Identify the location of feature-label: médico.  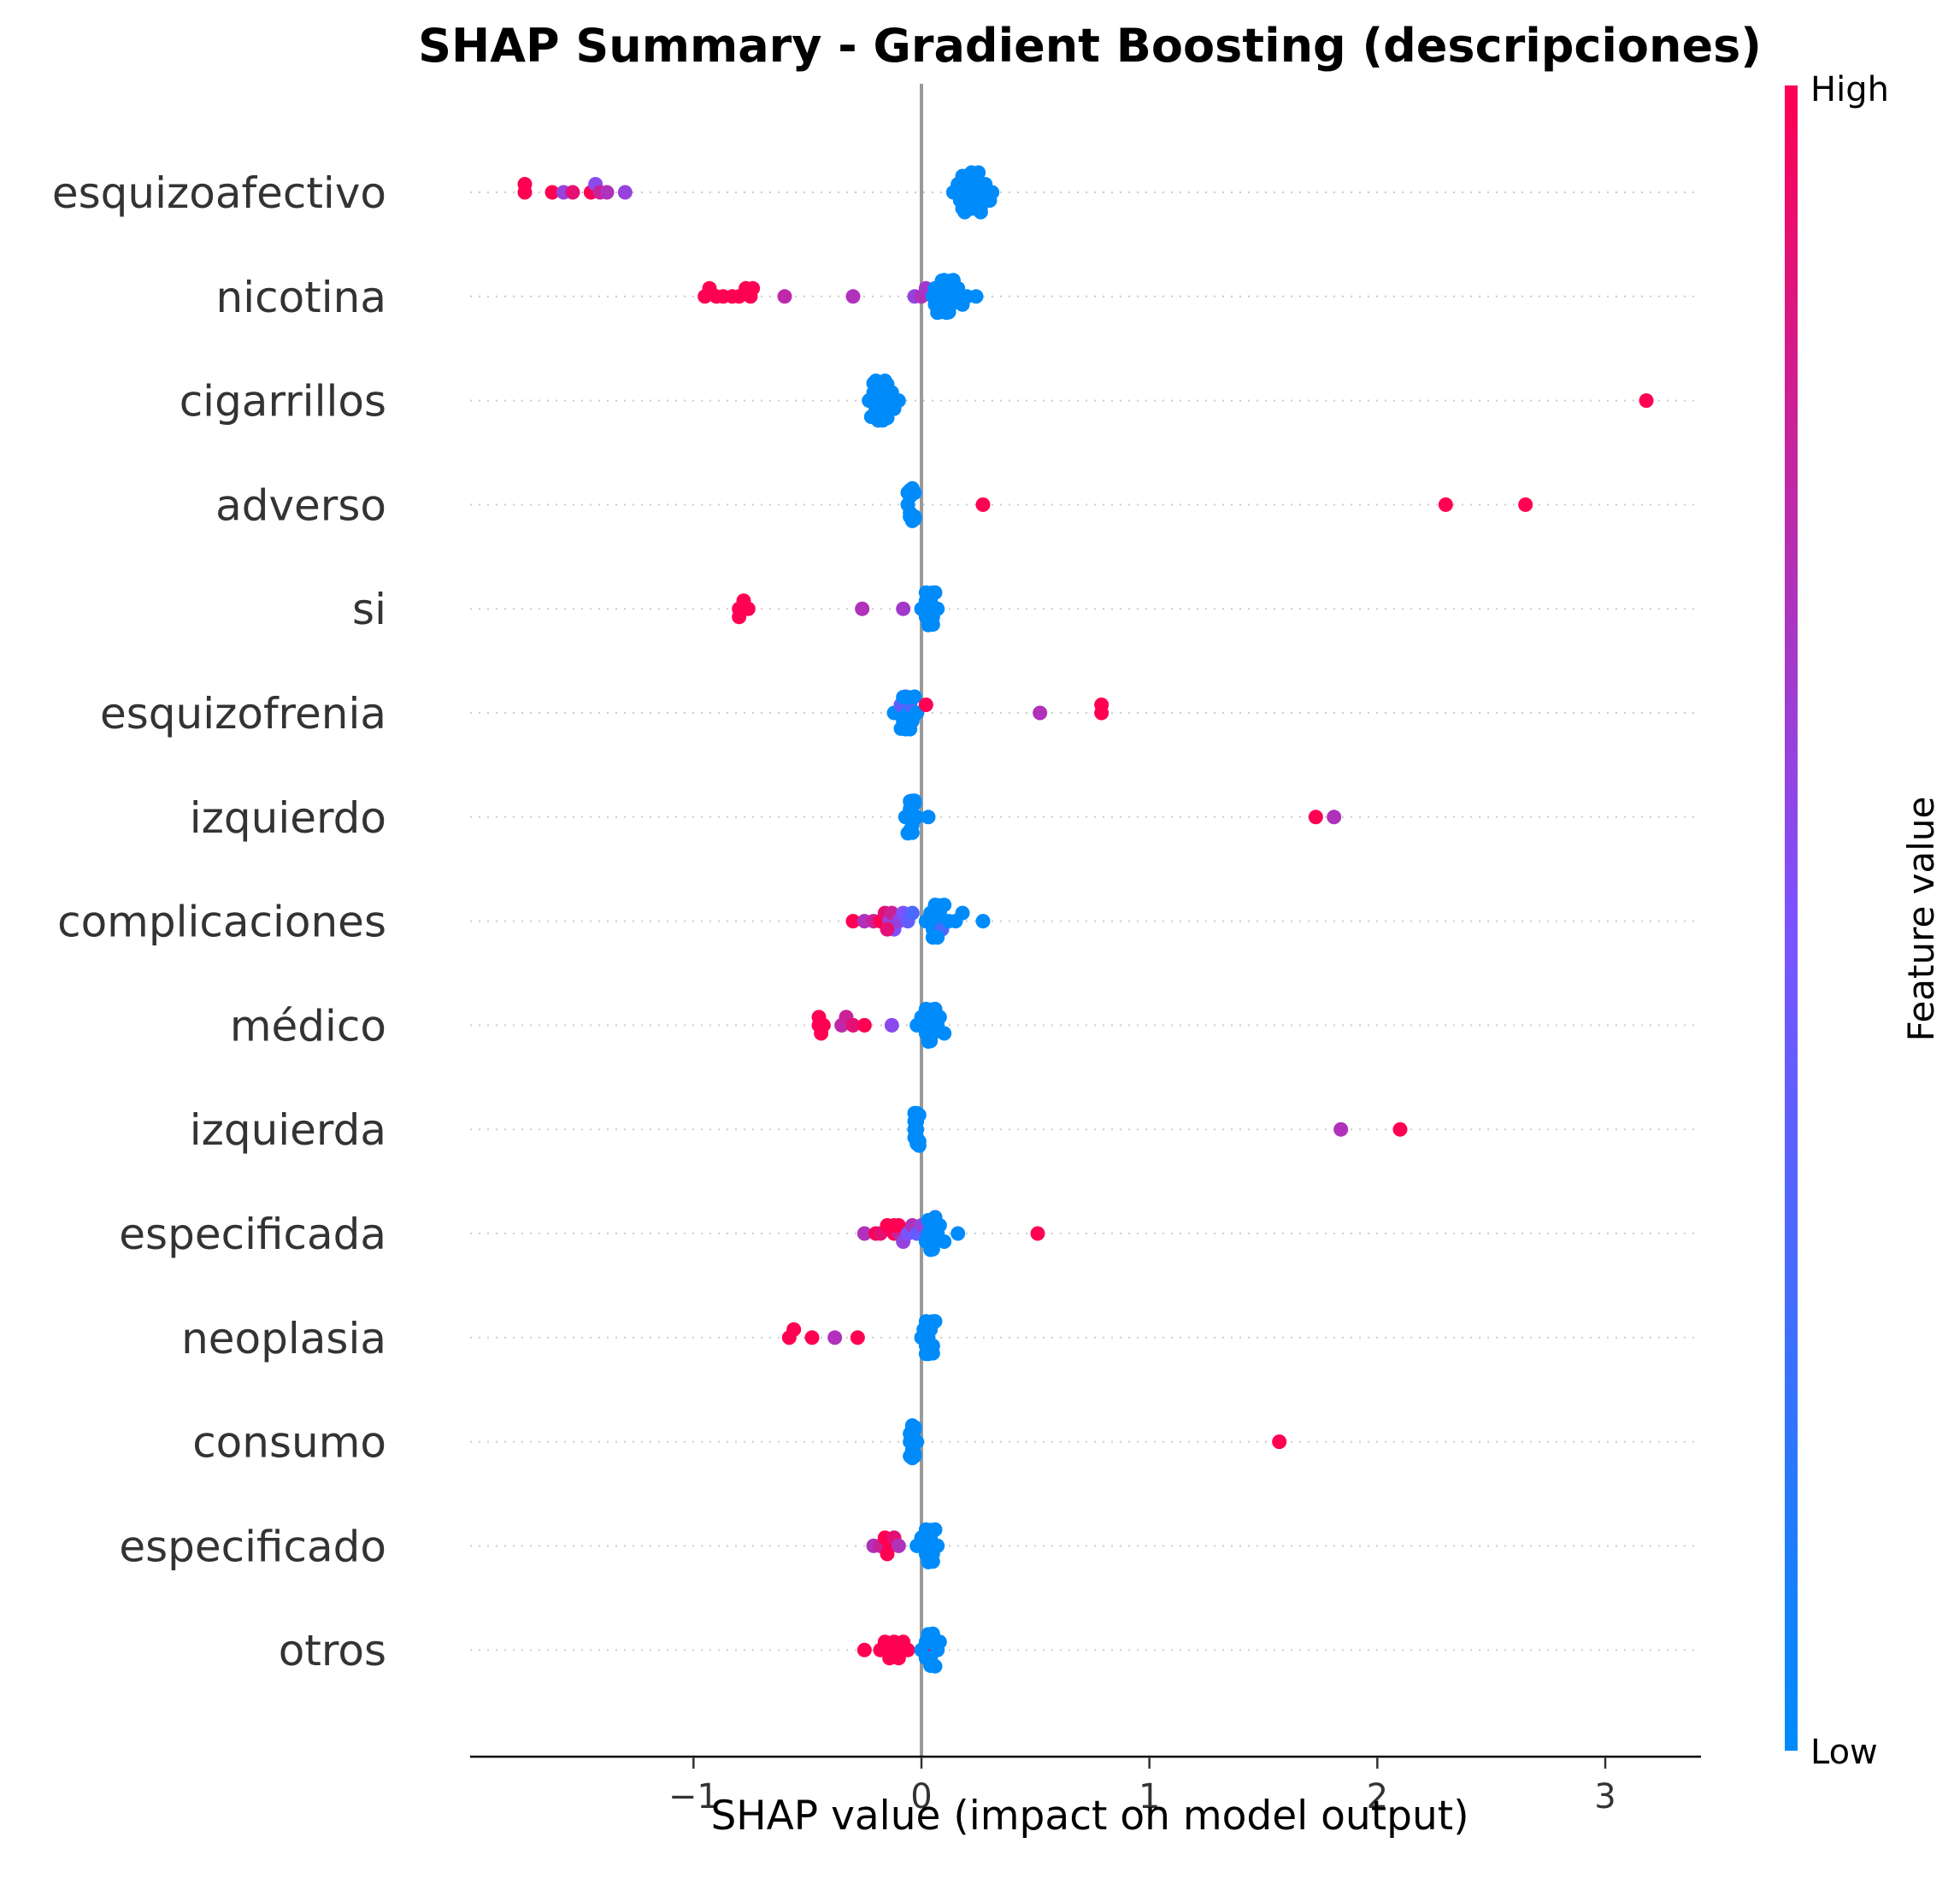
(308, 1026).